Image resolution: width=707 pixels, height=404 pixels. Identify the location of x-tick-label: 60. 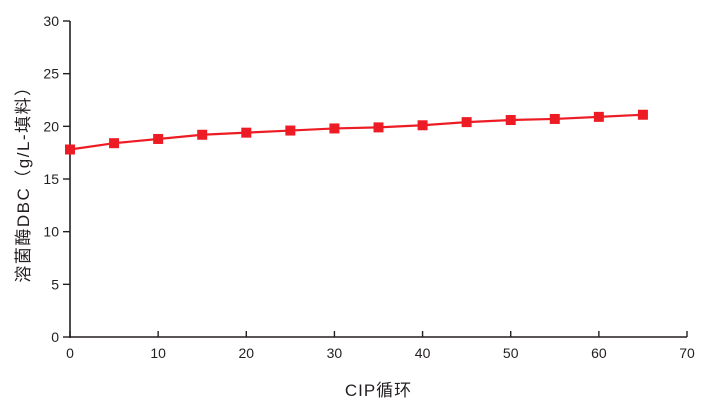
(599, 353).